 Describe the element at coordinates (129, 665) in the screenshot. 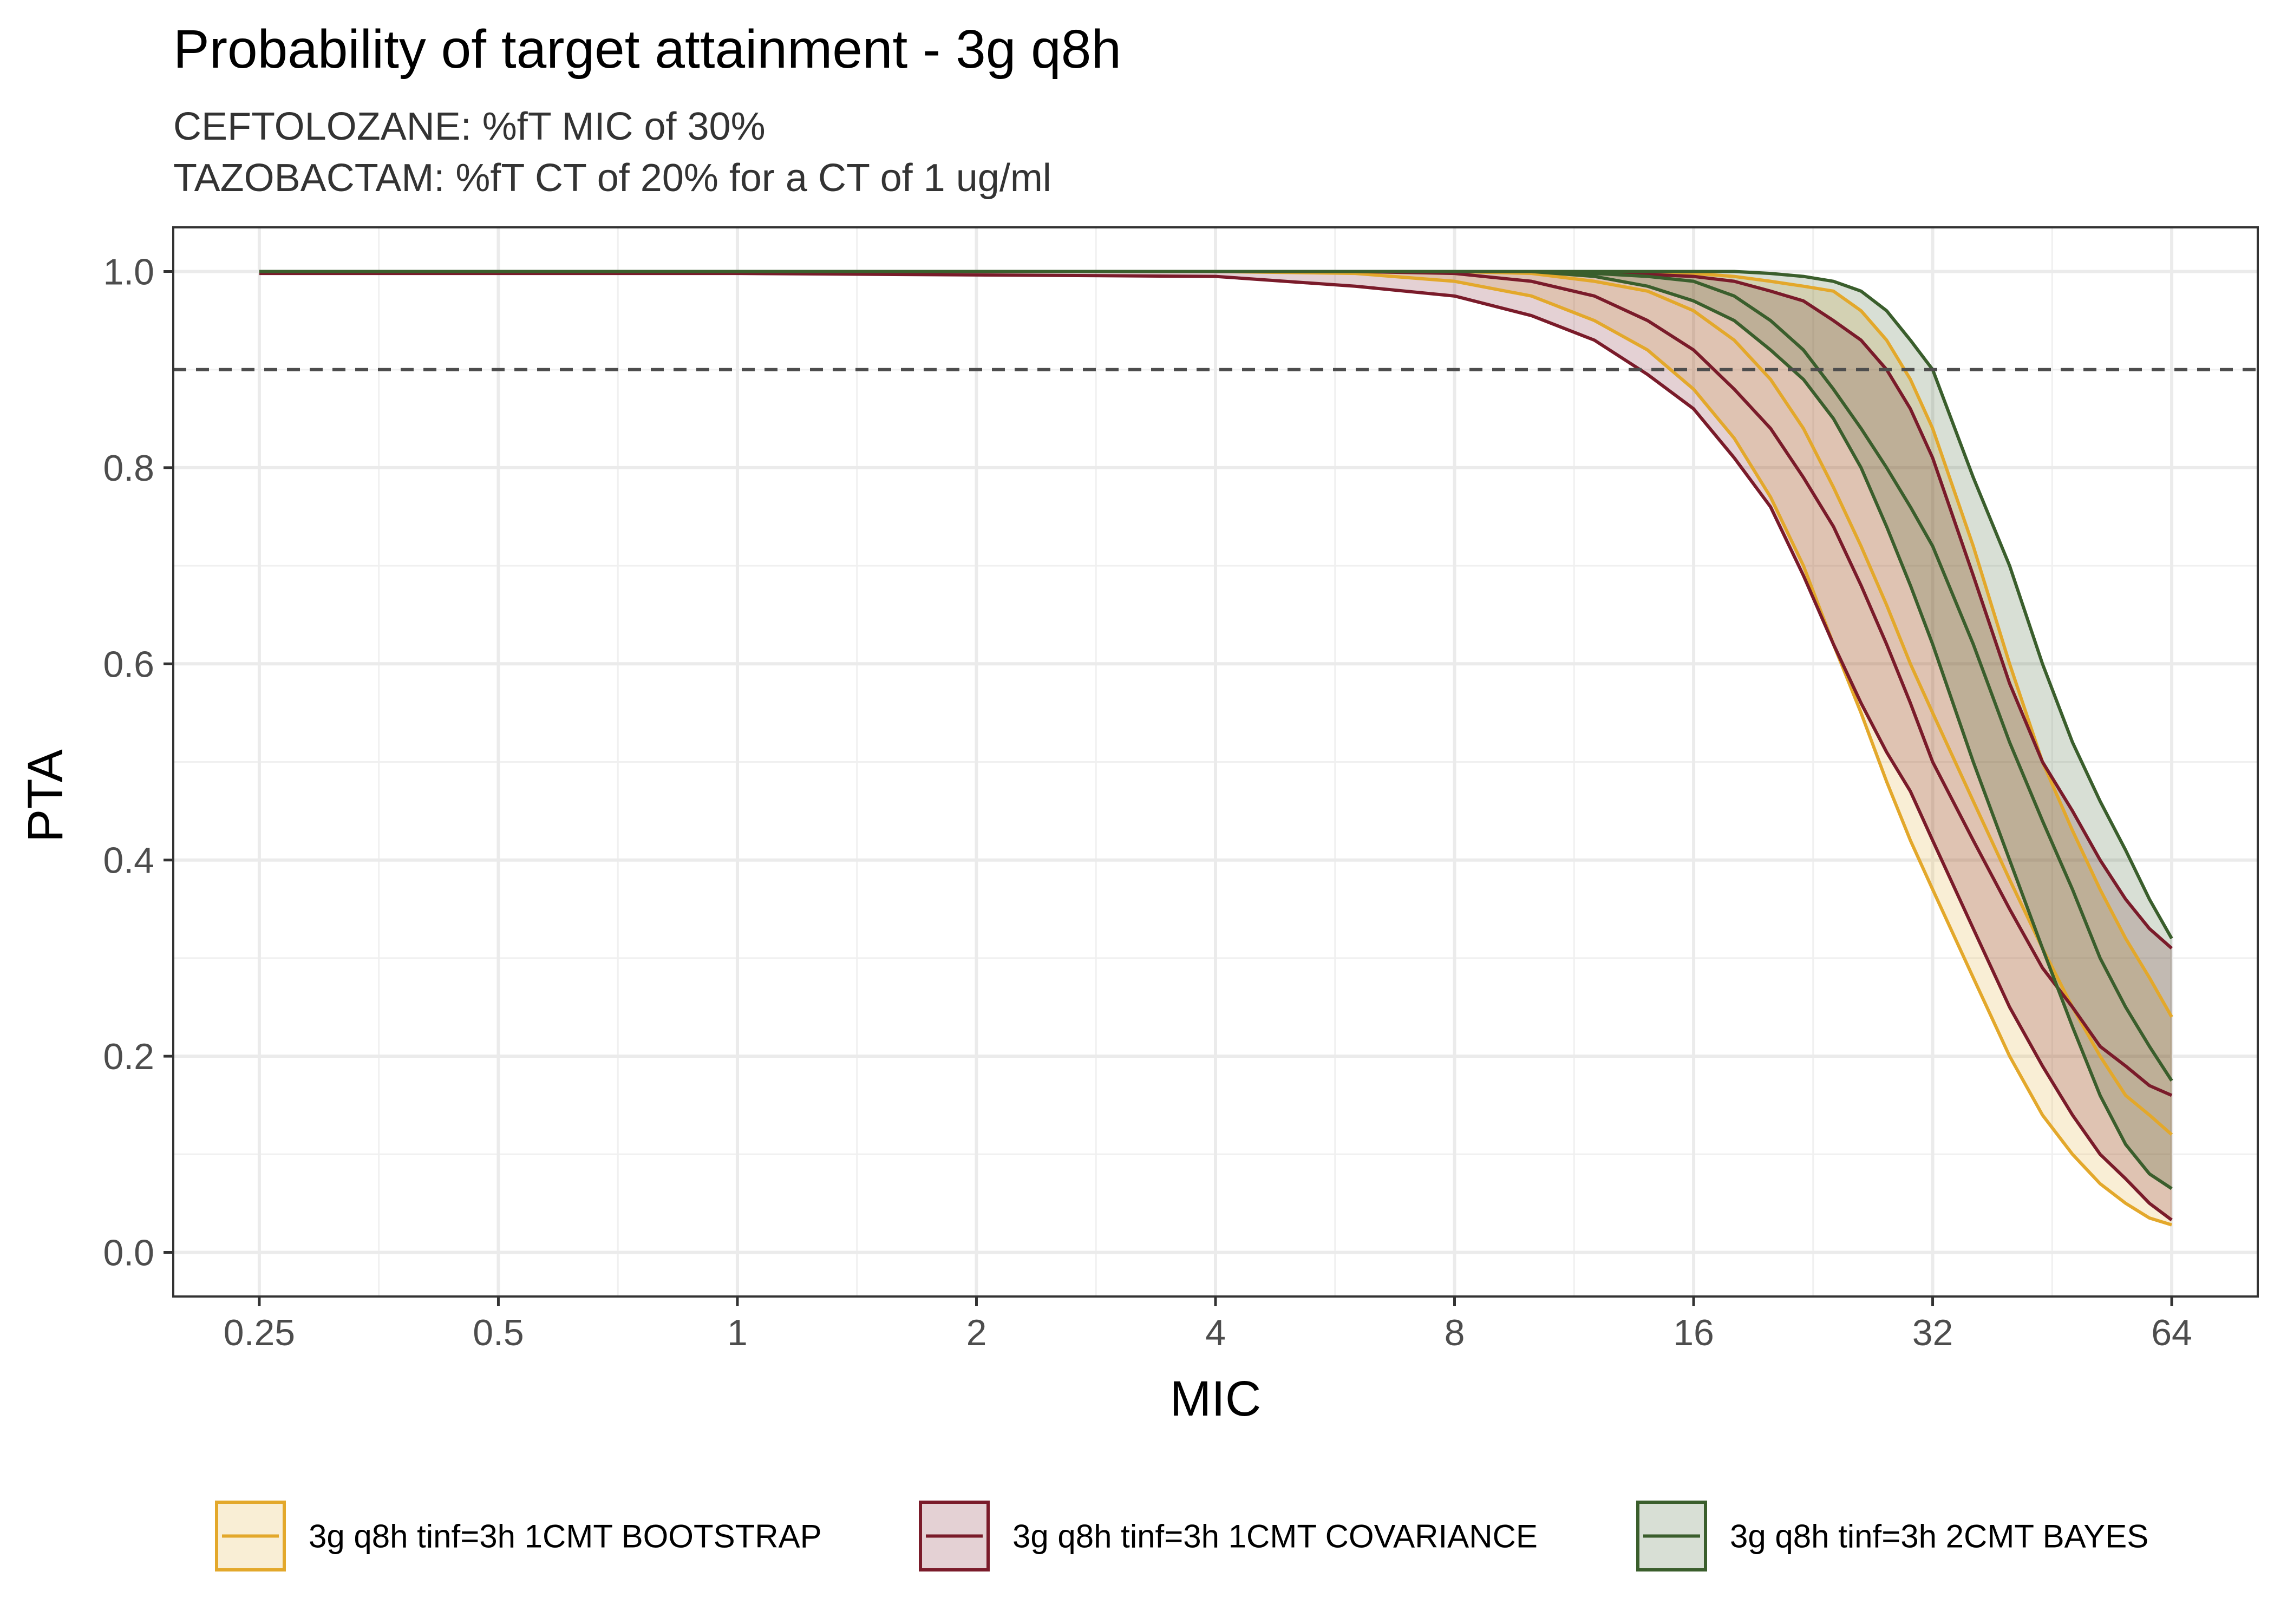

I see `y-tick-label: 0.6` at that location.